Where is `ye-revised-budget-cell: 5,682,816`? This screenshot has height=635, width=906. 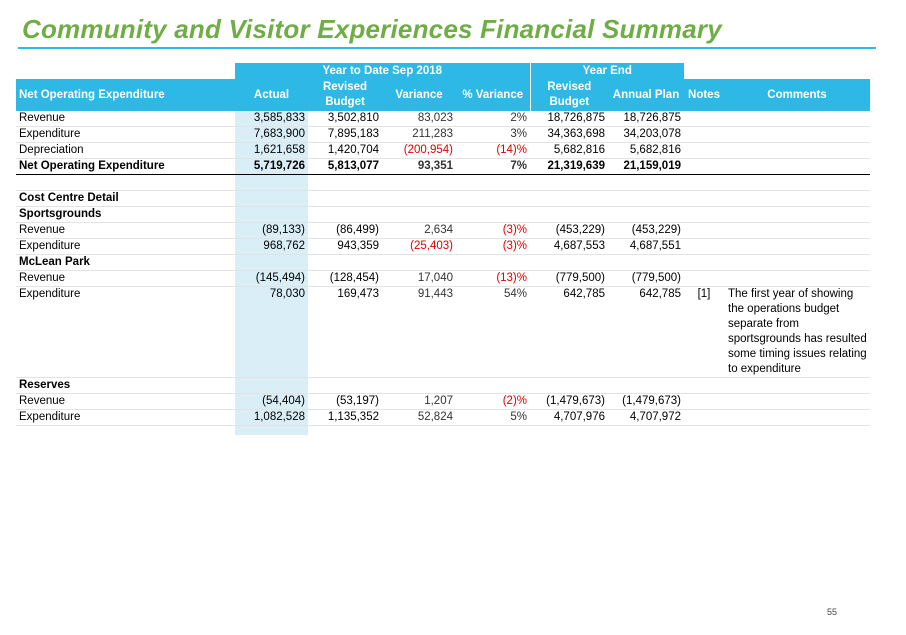 ye-revised-budget-cell: 5,682,816 is located at coordinates (569, 150).